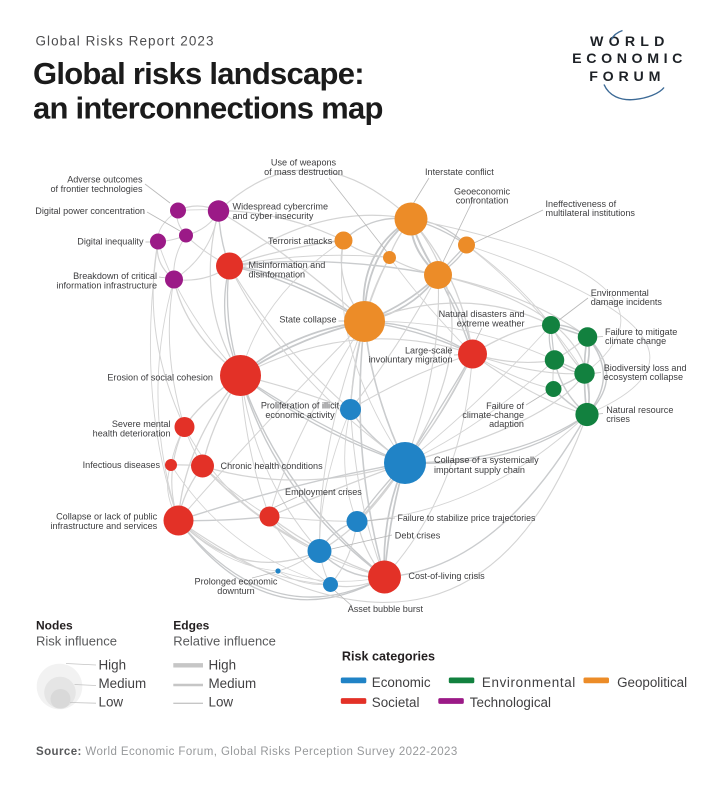  Describe the element at coordinates (96, 189) in the screenshot. I see `svg-text: of frontier technologies` at that location.